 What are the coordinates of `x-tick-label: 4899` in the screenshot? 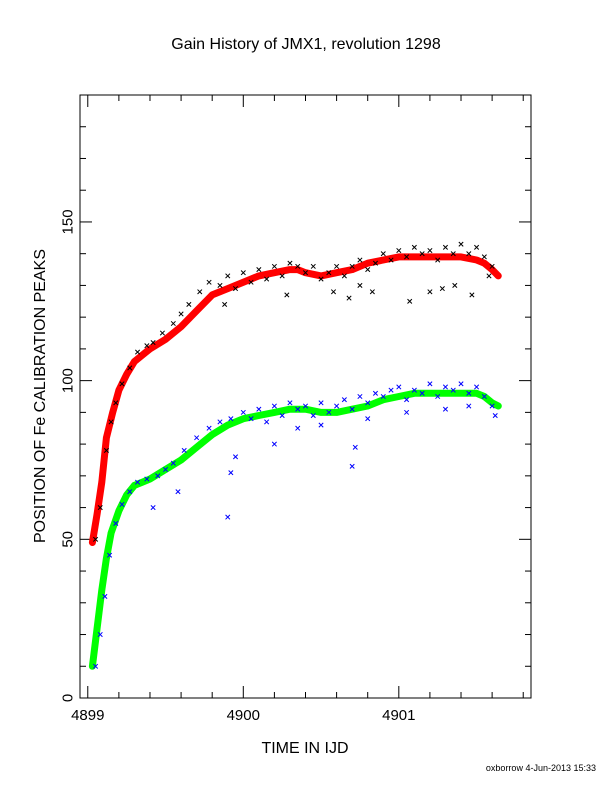 It's located at (87, 715).